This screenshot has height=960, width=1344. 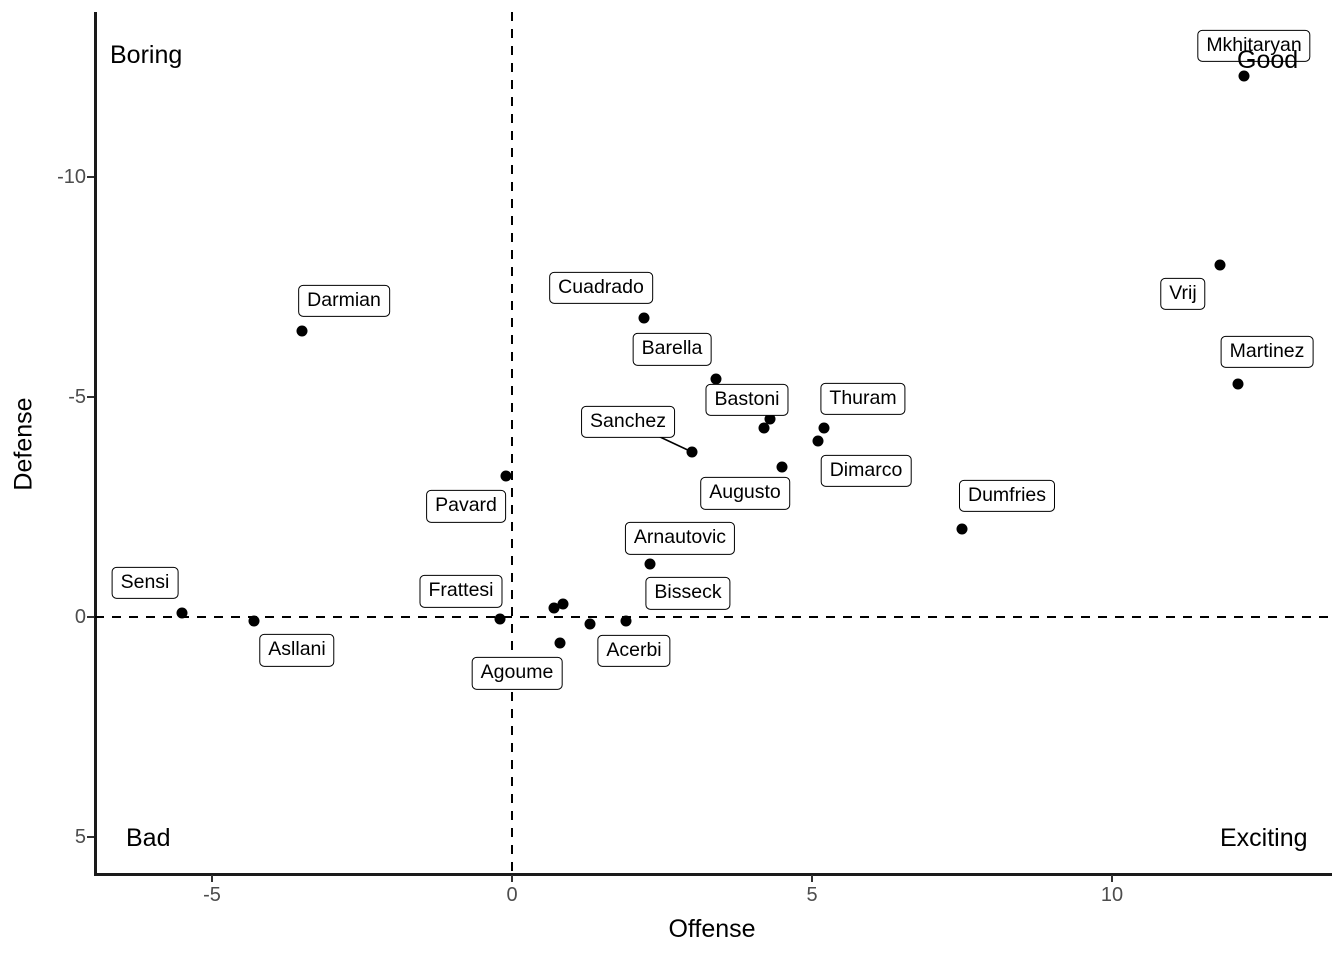 I want to click on y-tick-label: -10, so click(x=71, y=177).